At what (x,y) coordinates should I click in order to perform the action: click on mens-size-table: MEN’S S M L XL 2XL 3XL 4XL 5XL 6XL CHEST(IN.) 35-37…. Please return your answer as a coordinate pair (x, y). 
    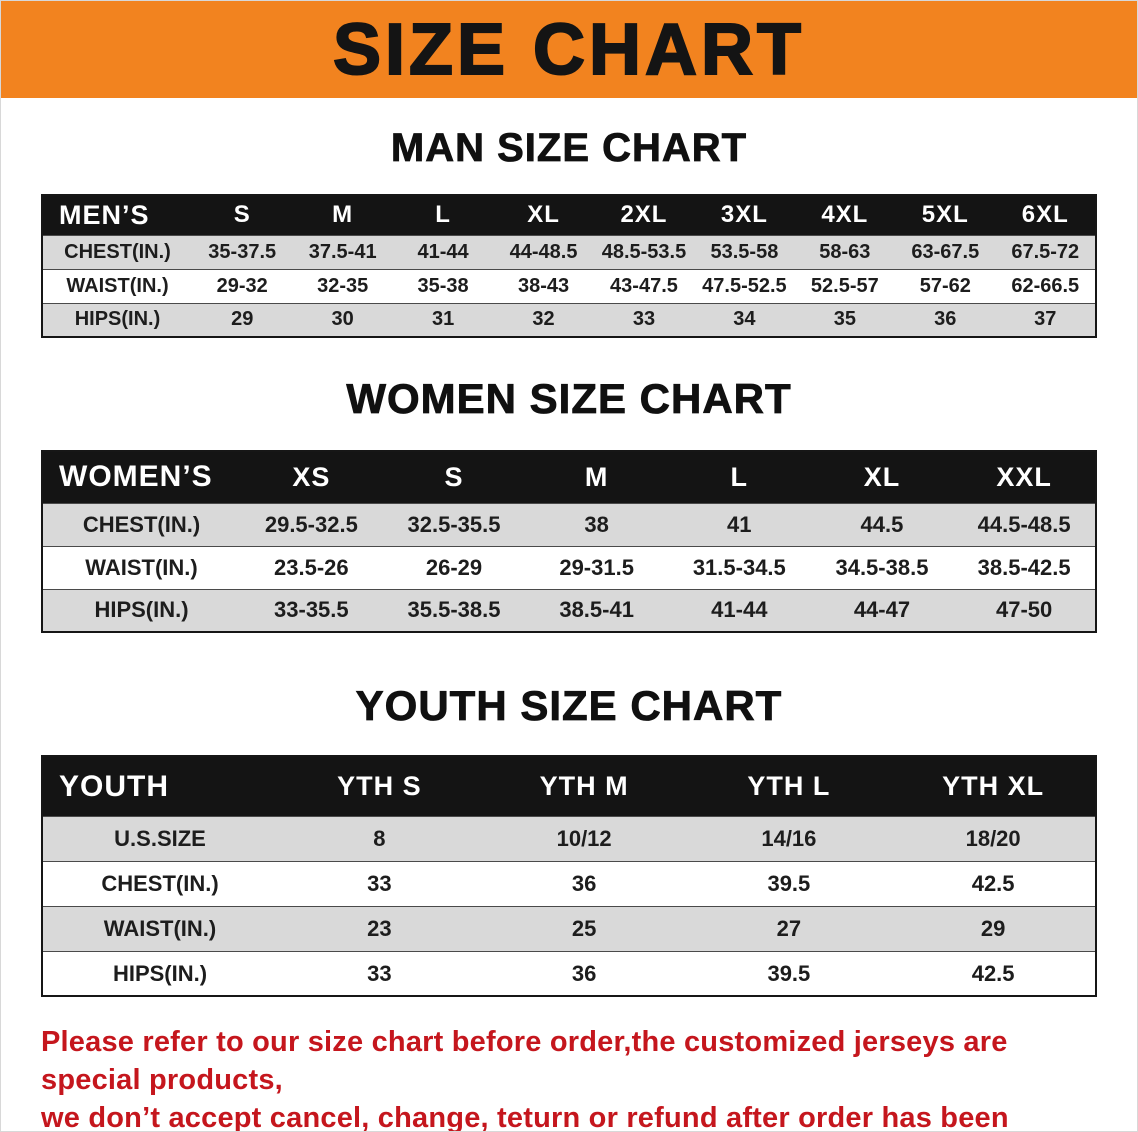
    Looking at the image, I should click on (569, 266).